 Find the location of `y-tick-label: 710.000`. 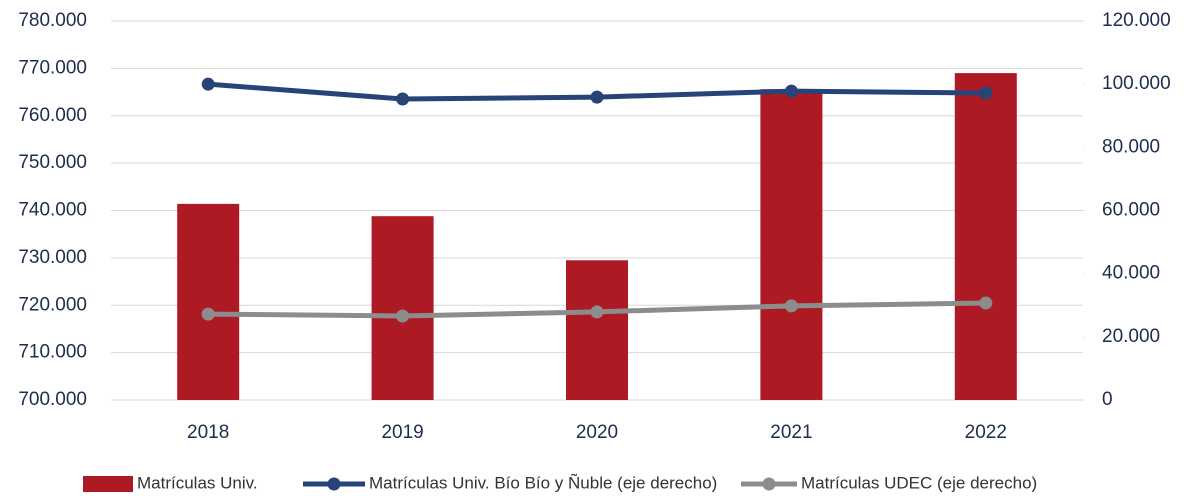

y-tick-label: 710.000 is located at coordinates (52, 352).